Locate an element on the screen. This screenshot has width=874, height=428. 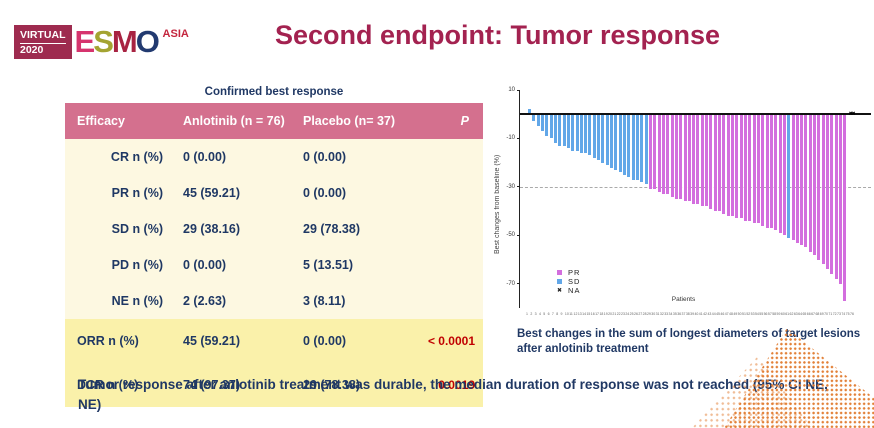
legend-item-na: ✖ NA is located at coordinates (568, 290).